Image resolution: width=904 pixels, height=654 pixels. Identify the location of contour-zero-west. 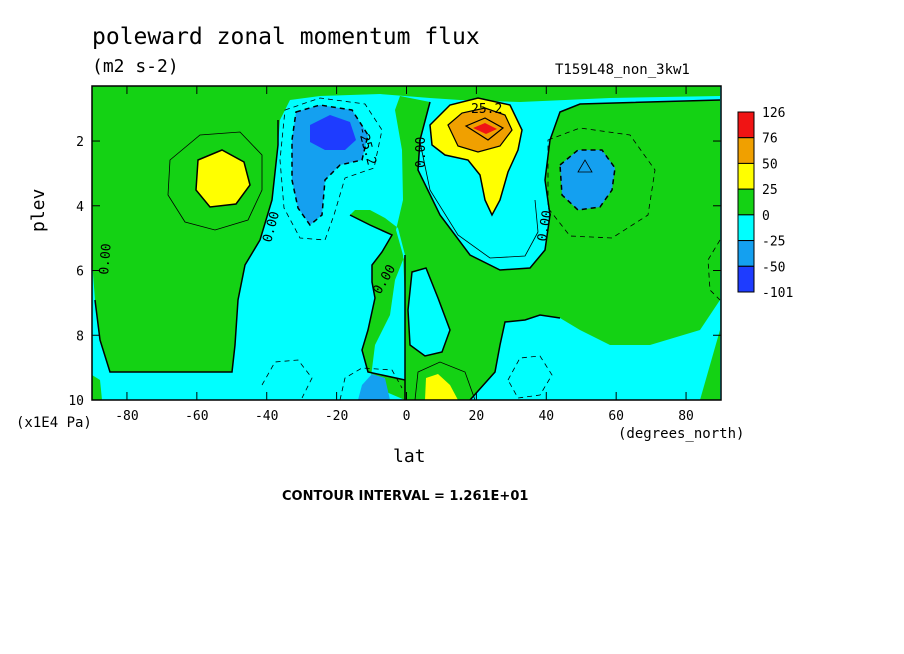
(186, 246).